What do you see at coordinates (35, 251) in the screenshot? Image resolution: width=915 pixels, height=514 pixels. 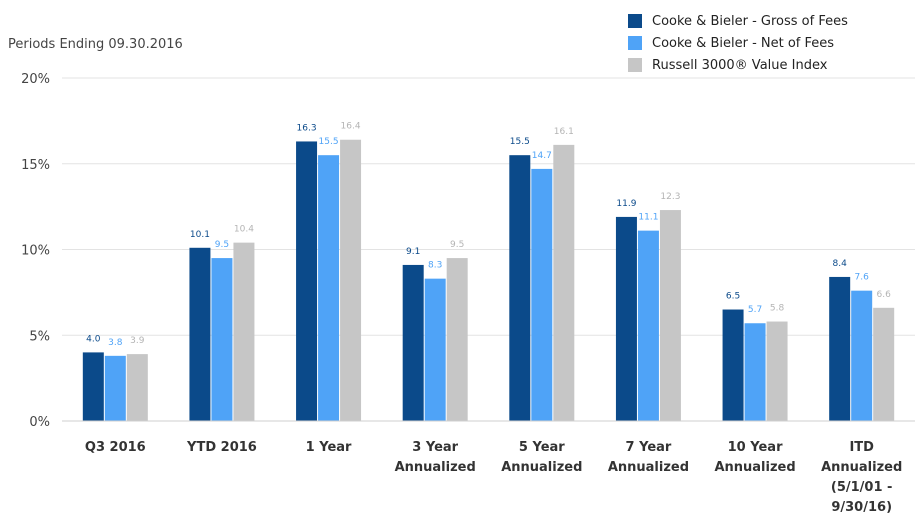 I see `y-tick-label: 10%` at bounding box center [35, 251].